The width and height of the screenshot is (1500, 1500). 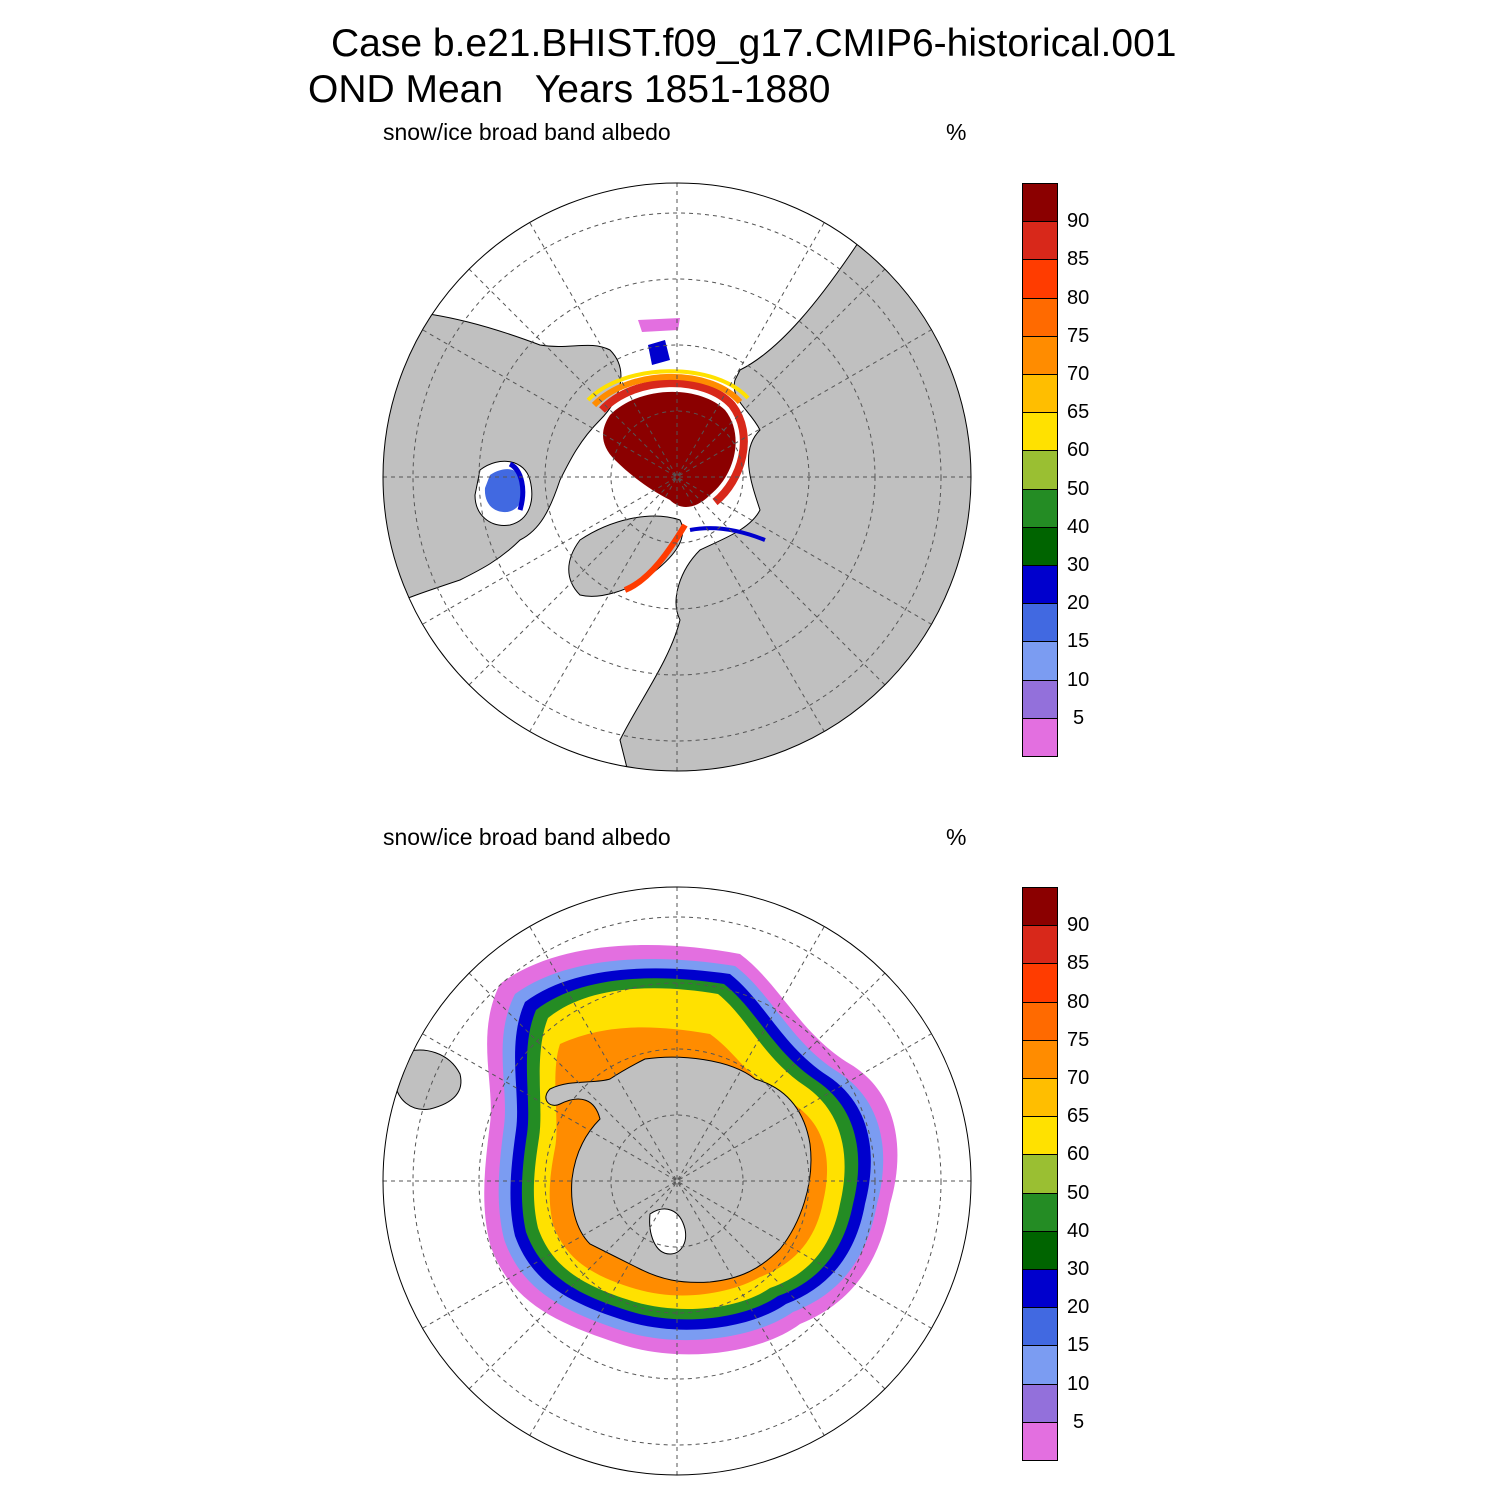 I want to click on title-line-2: OND Mean Years 1851-1880, so click(x=569, y=89).